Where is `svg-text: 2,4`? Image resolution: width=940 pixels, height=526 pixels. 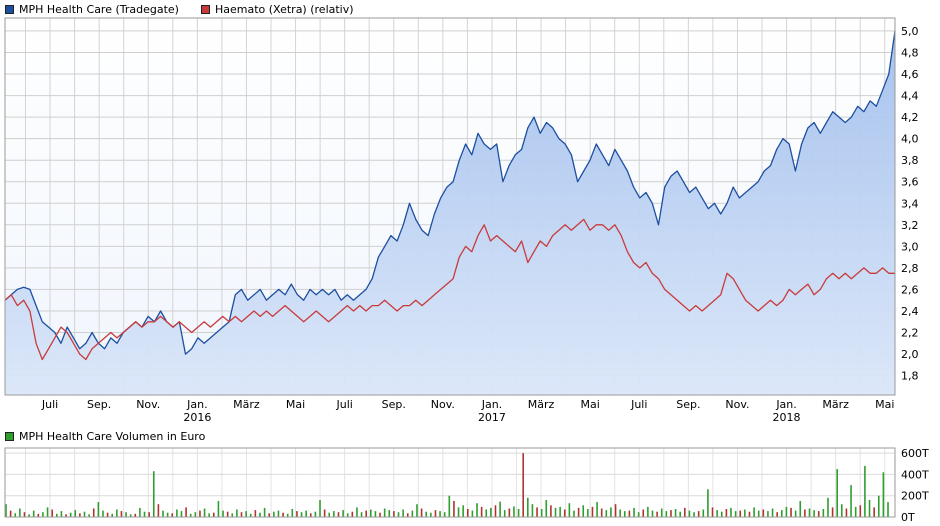 svg-text: 2,4 is located at coordinates (910, 311).